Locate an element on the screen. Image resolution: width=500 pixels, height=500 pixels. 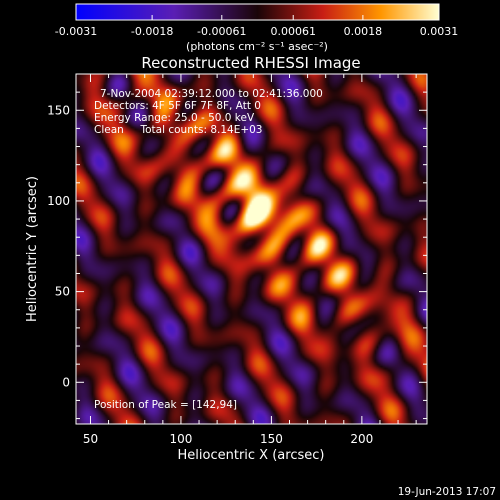
x-tick-label: 50 is located at coordinates (90, 439).